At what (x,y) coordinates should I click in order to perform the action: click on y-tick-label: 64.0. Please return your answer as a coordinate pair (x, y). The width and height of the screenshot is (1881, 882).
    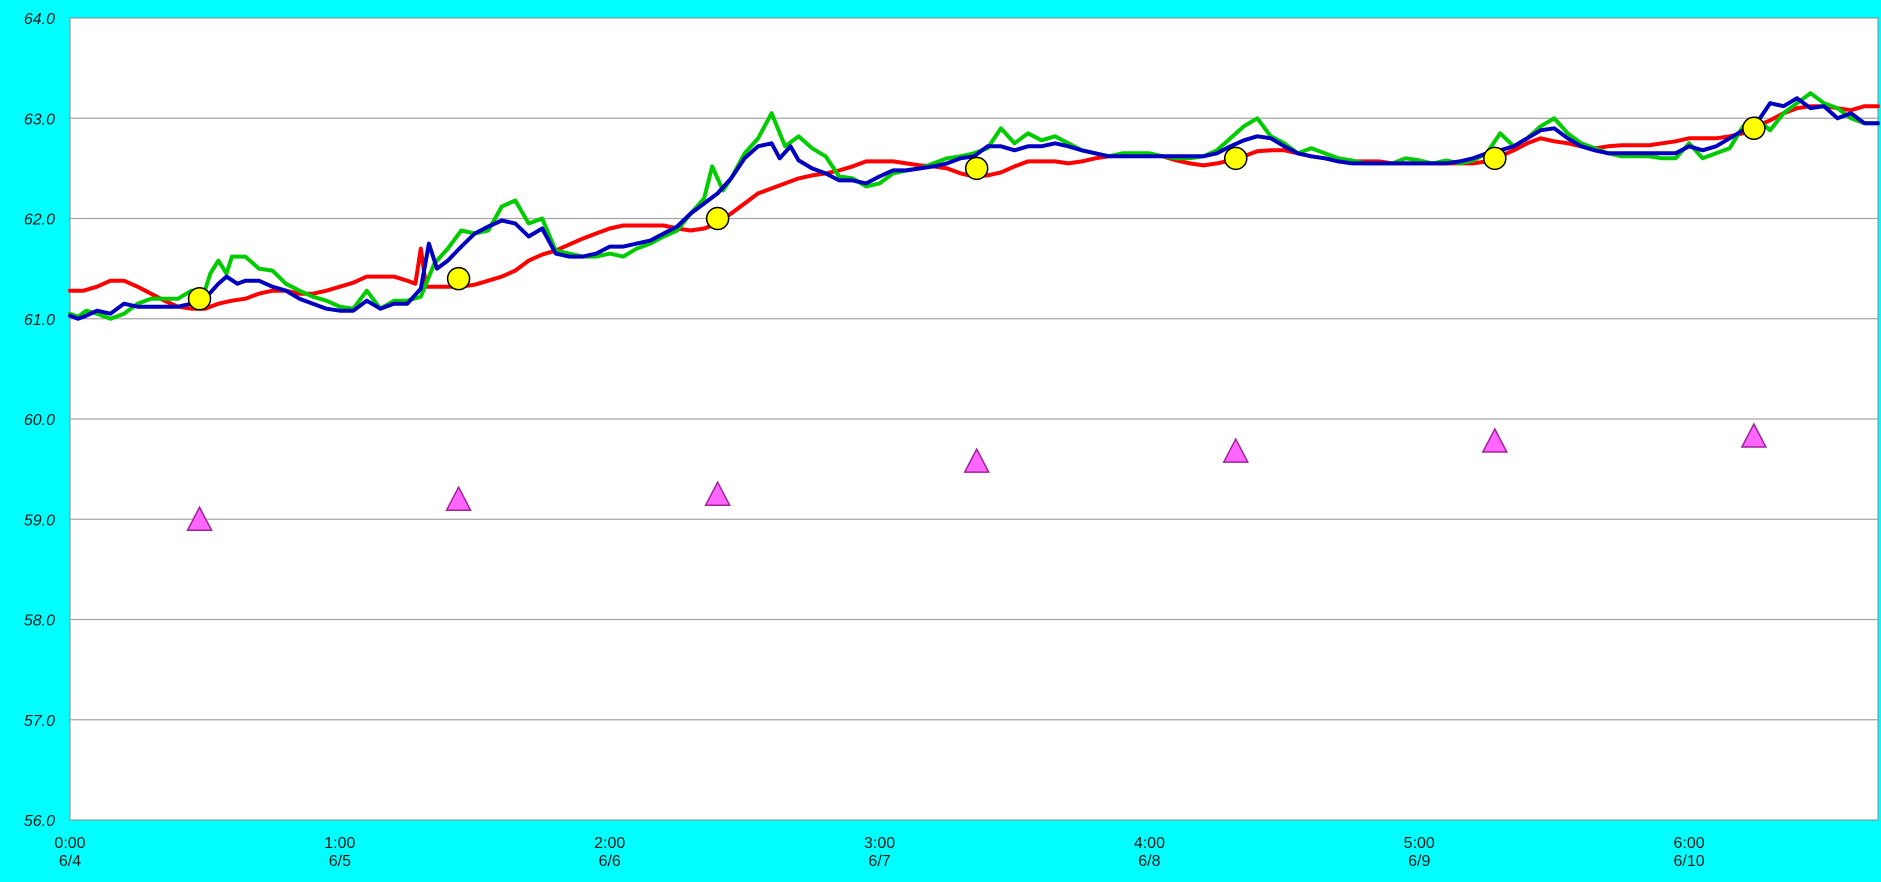
    Looking at the image, I should click on (39, 19).